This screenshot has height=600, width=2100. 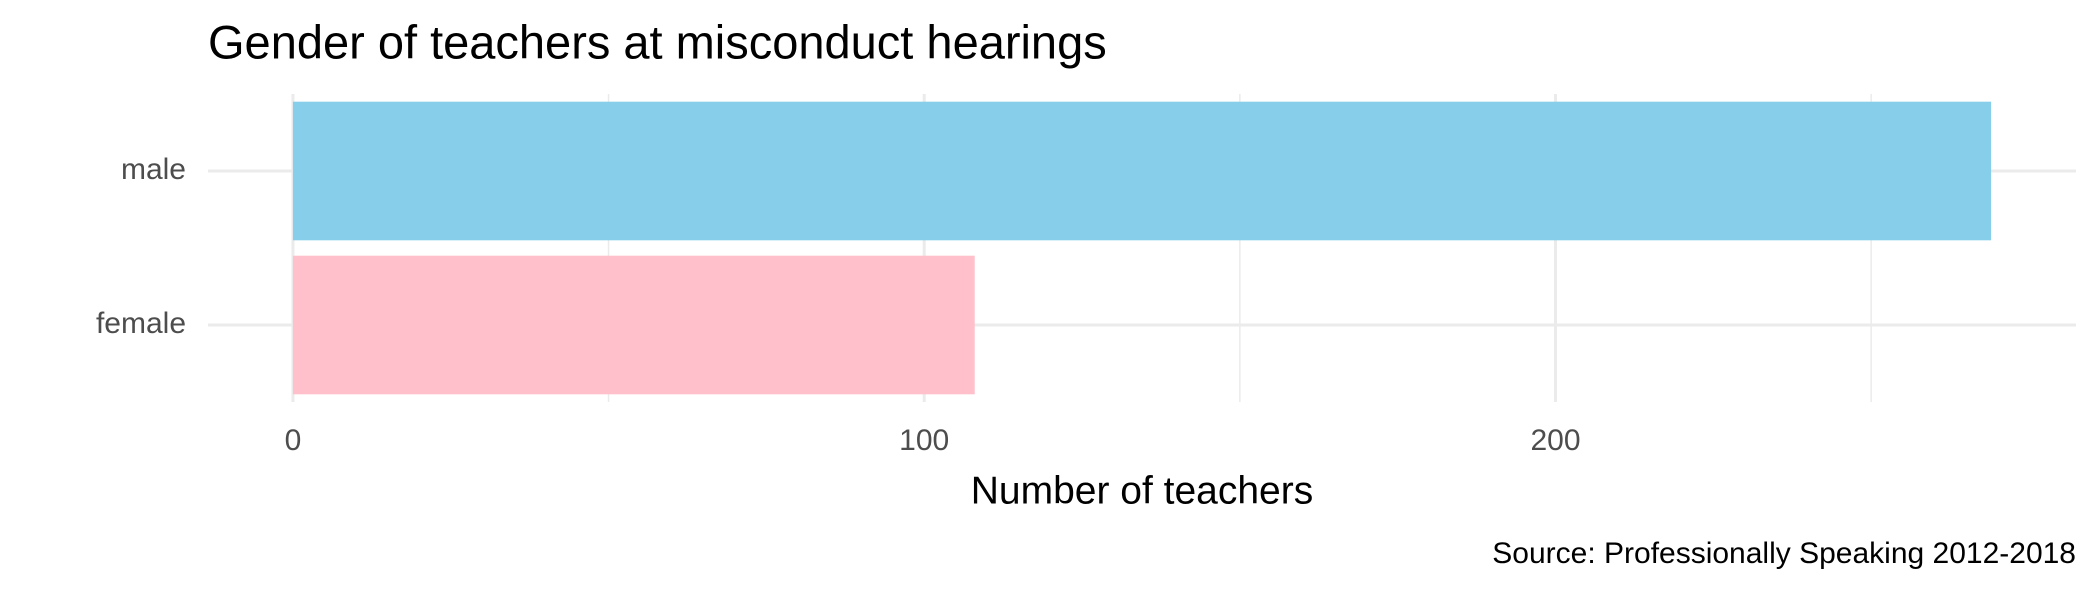 What do you see at coordinates (153, 169) in the screenshot?
I see `y-tick-label: male` at bounding box center [153, 169].